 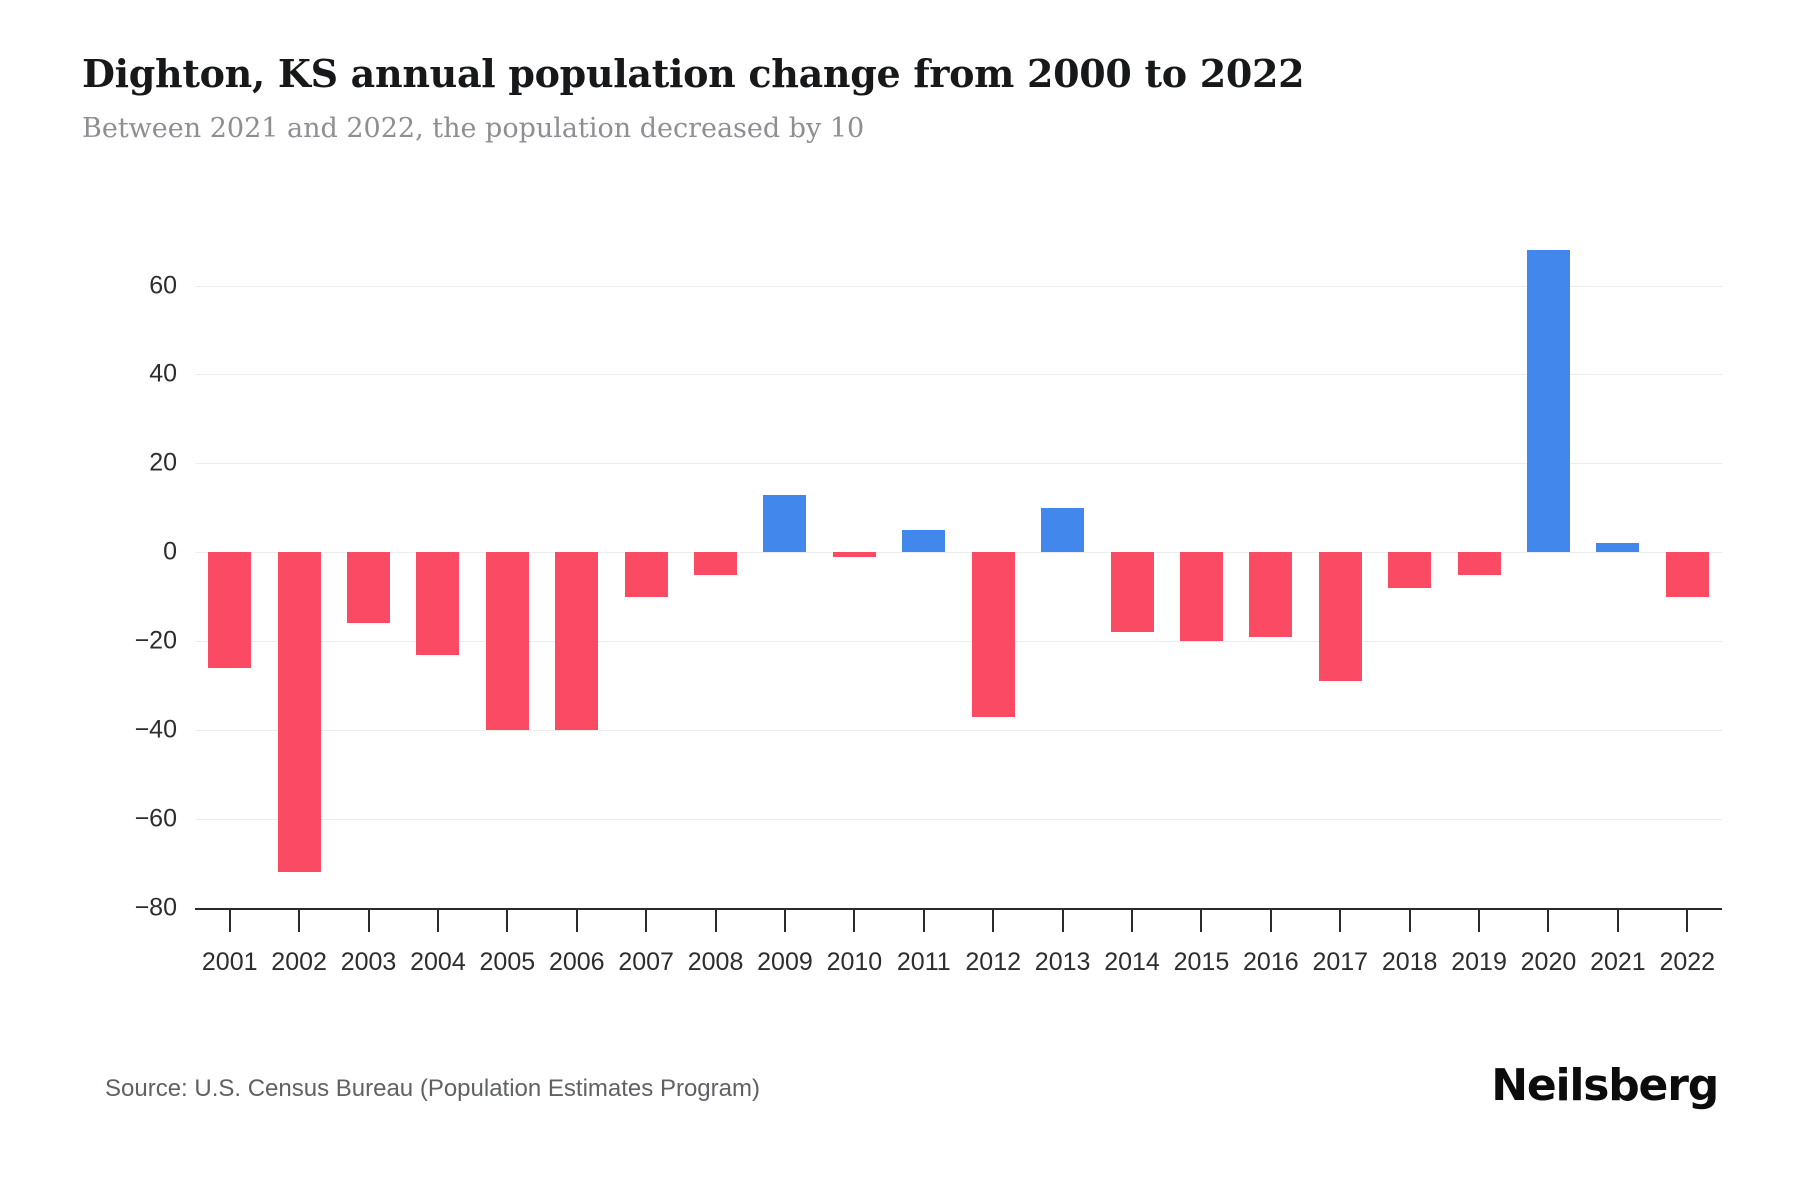 I want to click on bar-2005, so click(x=507, y=641).